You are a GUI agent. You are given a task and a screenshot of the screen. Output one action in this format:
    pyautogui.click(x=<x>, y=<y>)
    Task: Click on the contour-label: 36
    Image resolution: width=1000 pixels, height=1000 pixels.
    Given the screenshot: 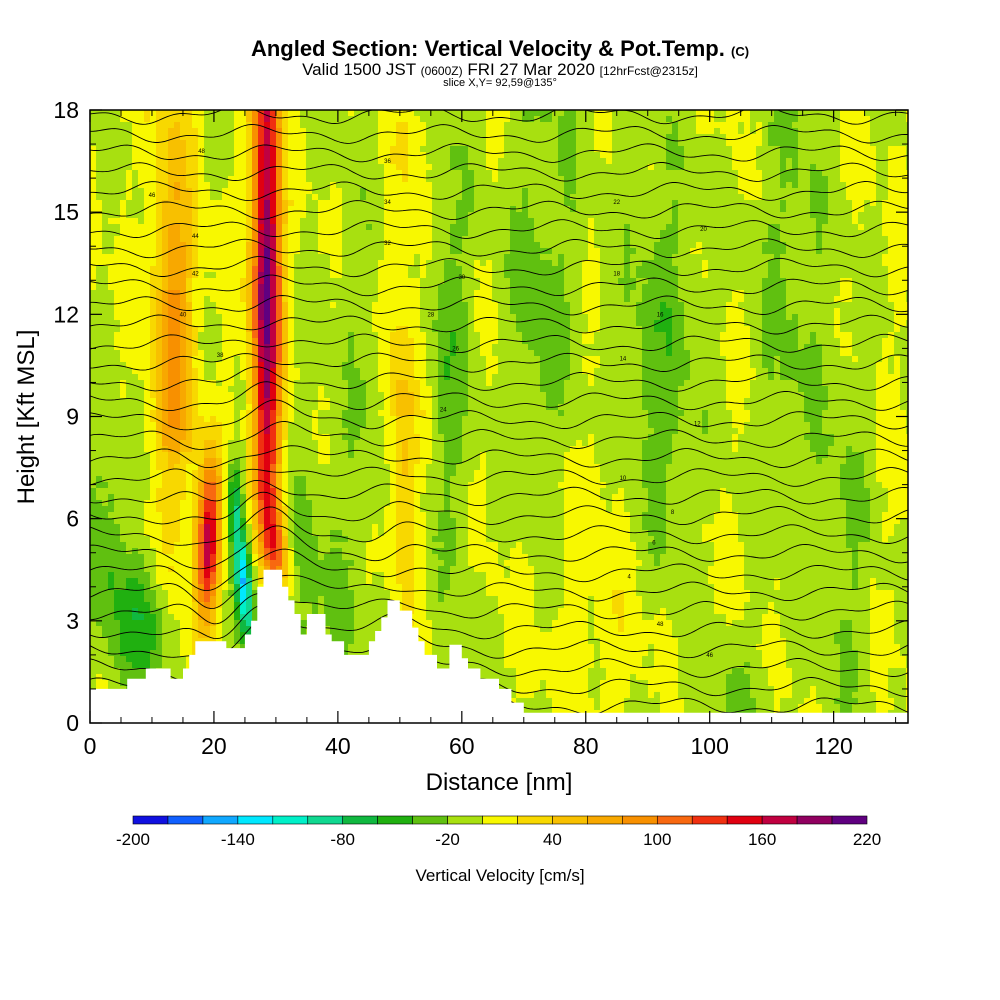 What is the action you would take?
    pyautogui.click(x=387, y=162)
    